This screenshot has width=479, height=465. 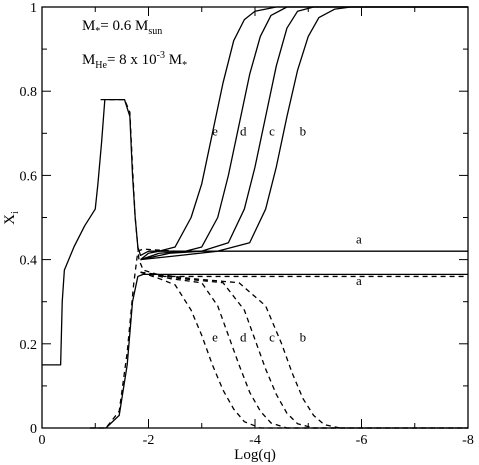 What do you see at coordinates (287, 233) in the screenshot?
I see `labels: e d c b a a e d c b` at bounding box center [287, 233].